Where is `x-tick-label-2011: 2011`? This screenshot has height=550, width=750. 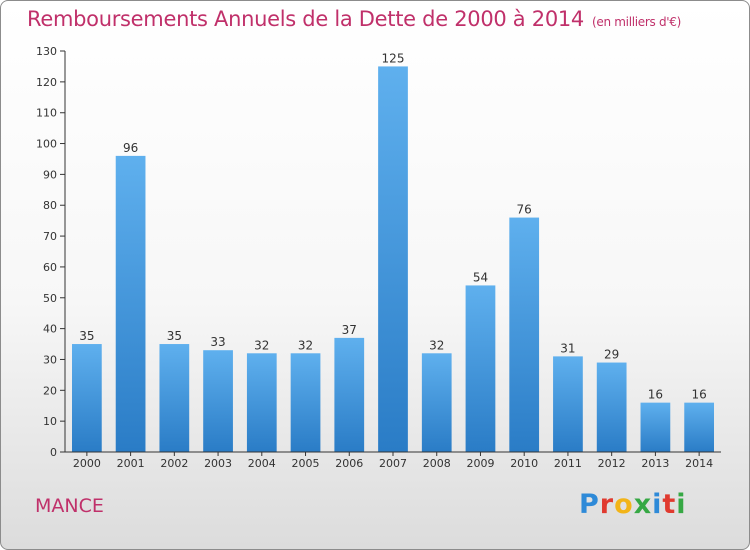 x-tick-label-2011: 2011 is located at coordinates (568, 463).